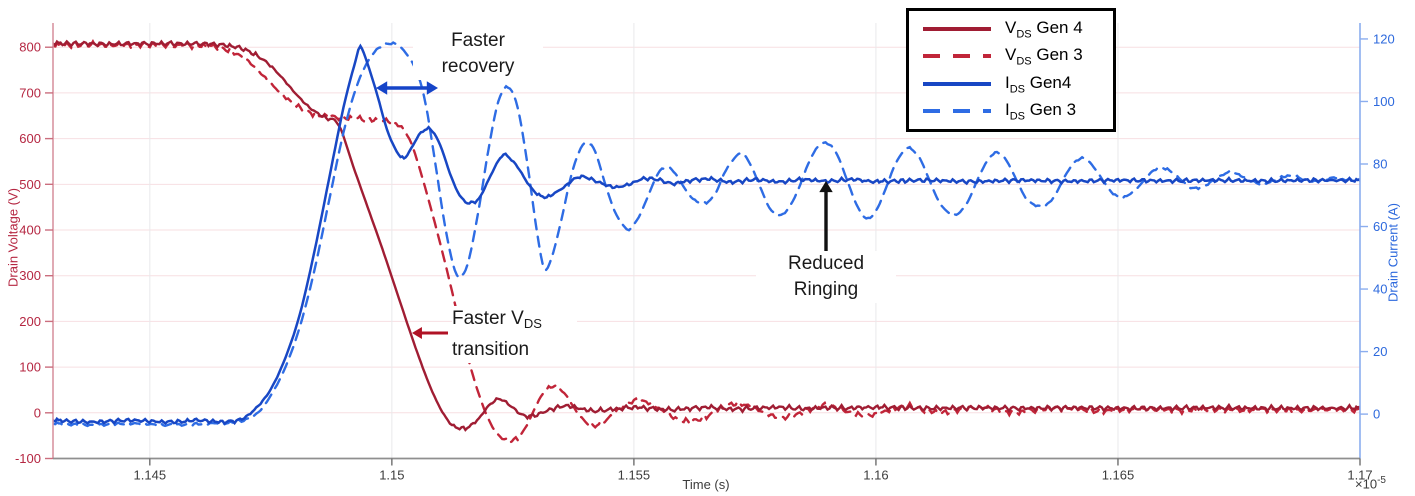  Describe the element at coordinates (957, 28) in the screenshot. I see `legend-line-solid-red` at that location.